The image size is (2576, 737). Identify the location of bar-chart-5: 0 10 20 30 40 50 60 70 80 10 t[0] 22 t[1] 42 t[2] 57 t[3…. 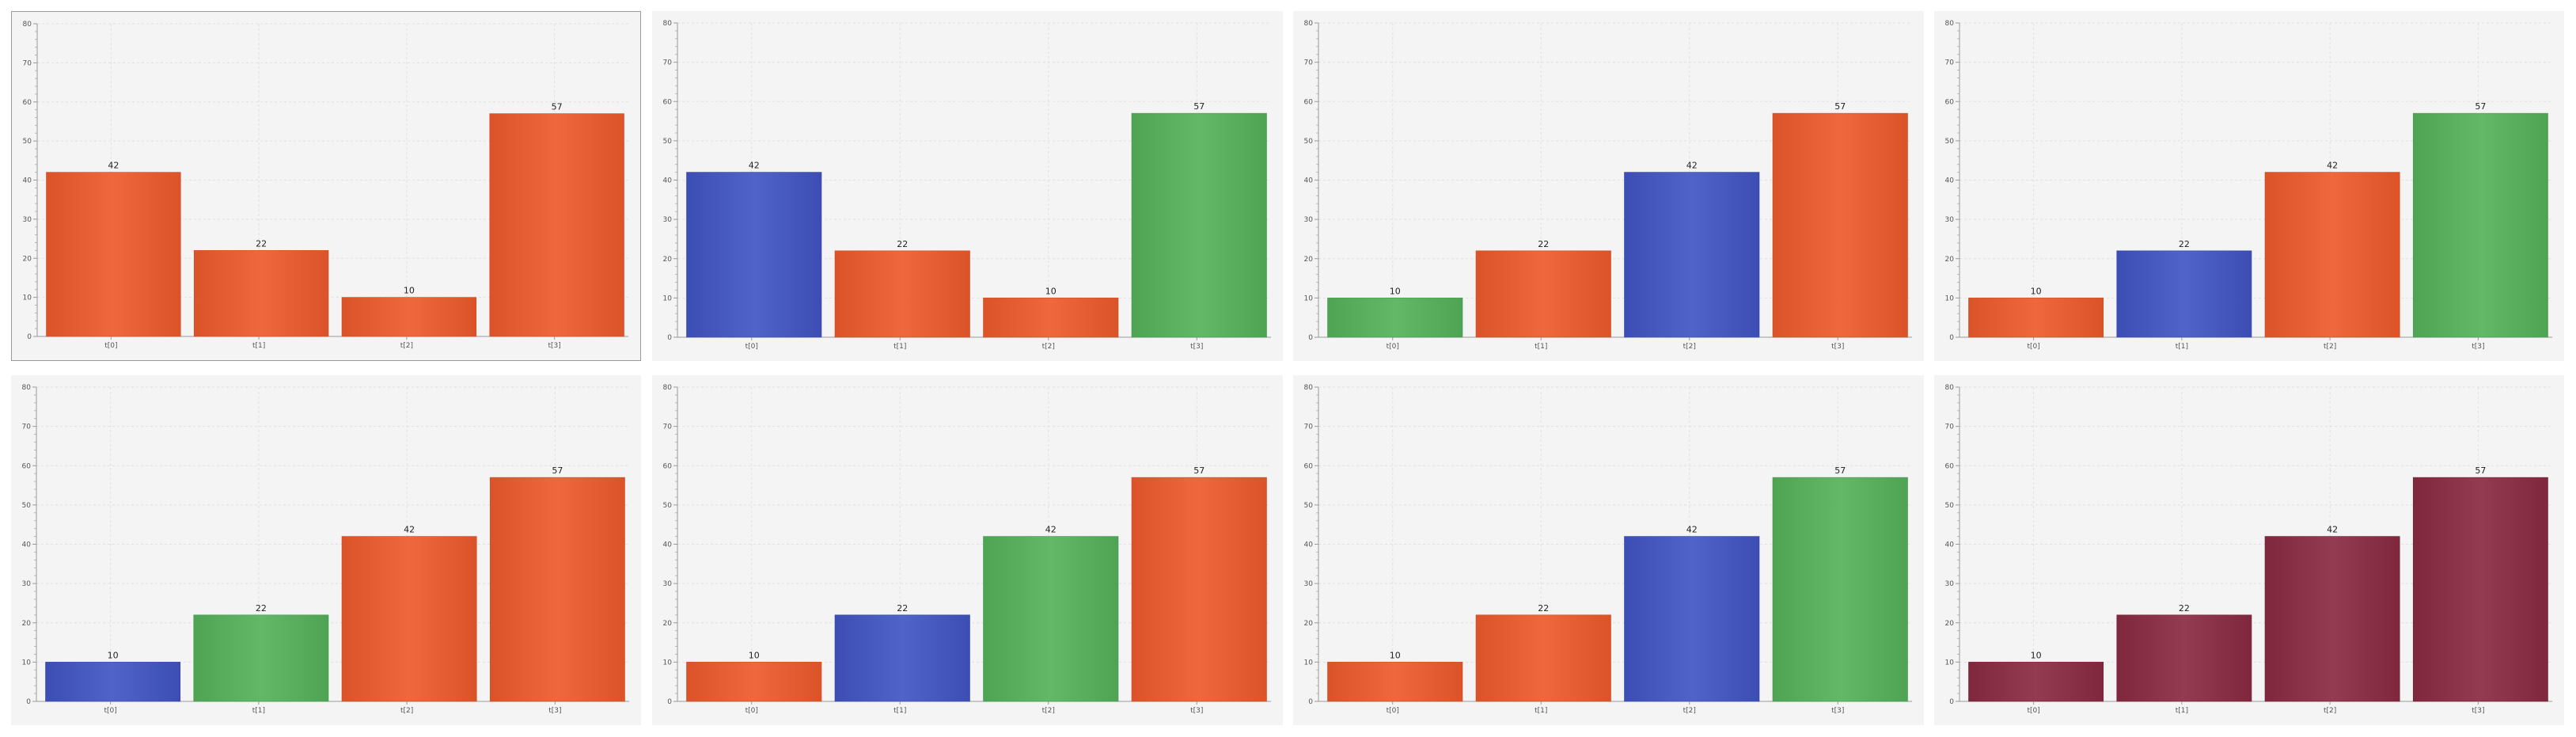
(326, 550).